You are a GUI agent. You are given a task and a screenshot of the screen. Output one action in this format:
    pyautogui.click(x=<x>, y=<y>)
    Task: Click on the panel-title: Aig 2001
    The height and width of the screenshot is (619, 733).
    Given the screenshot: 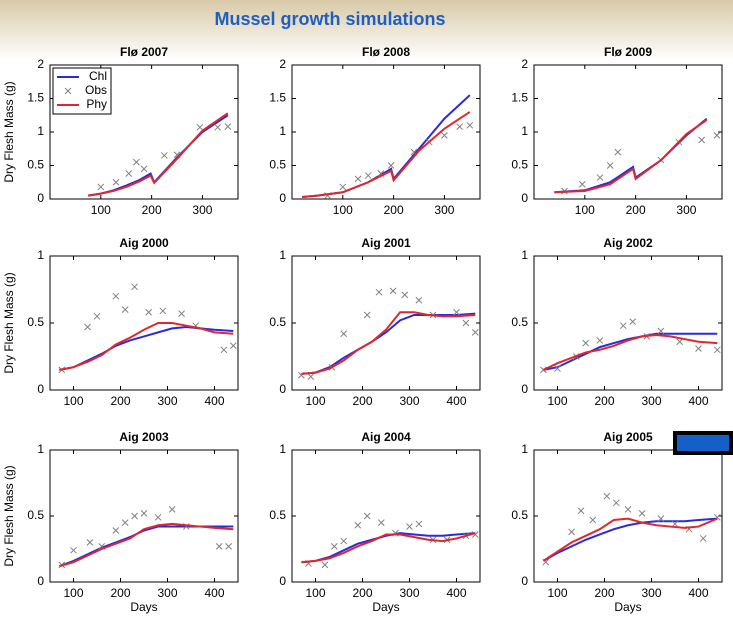 What is the action you would take?
    pyautogui.click(x=386, y=243)
    